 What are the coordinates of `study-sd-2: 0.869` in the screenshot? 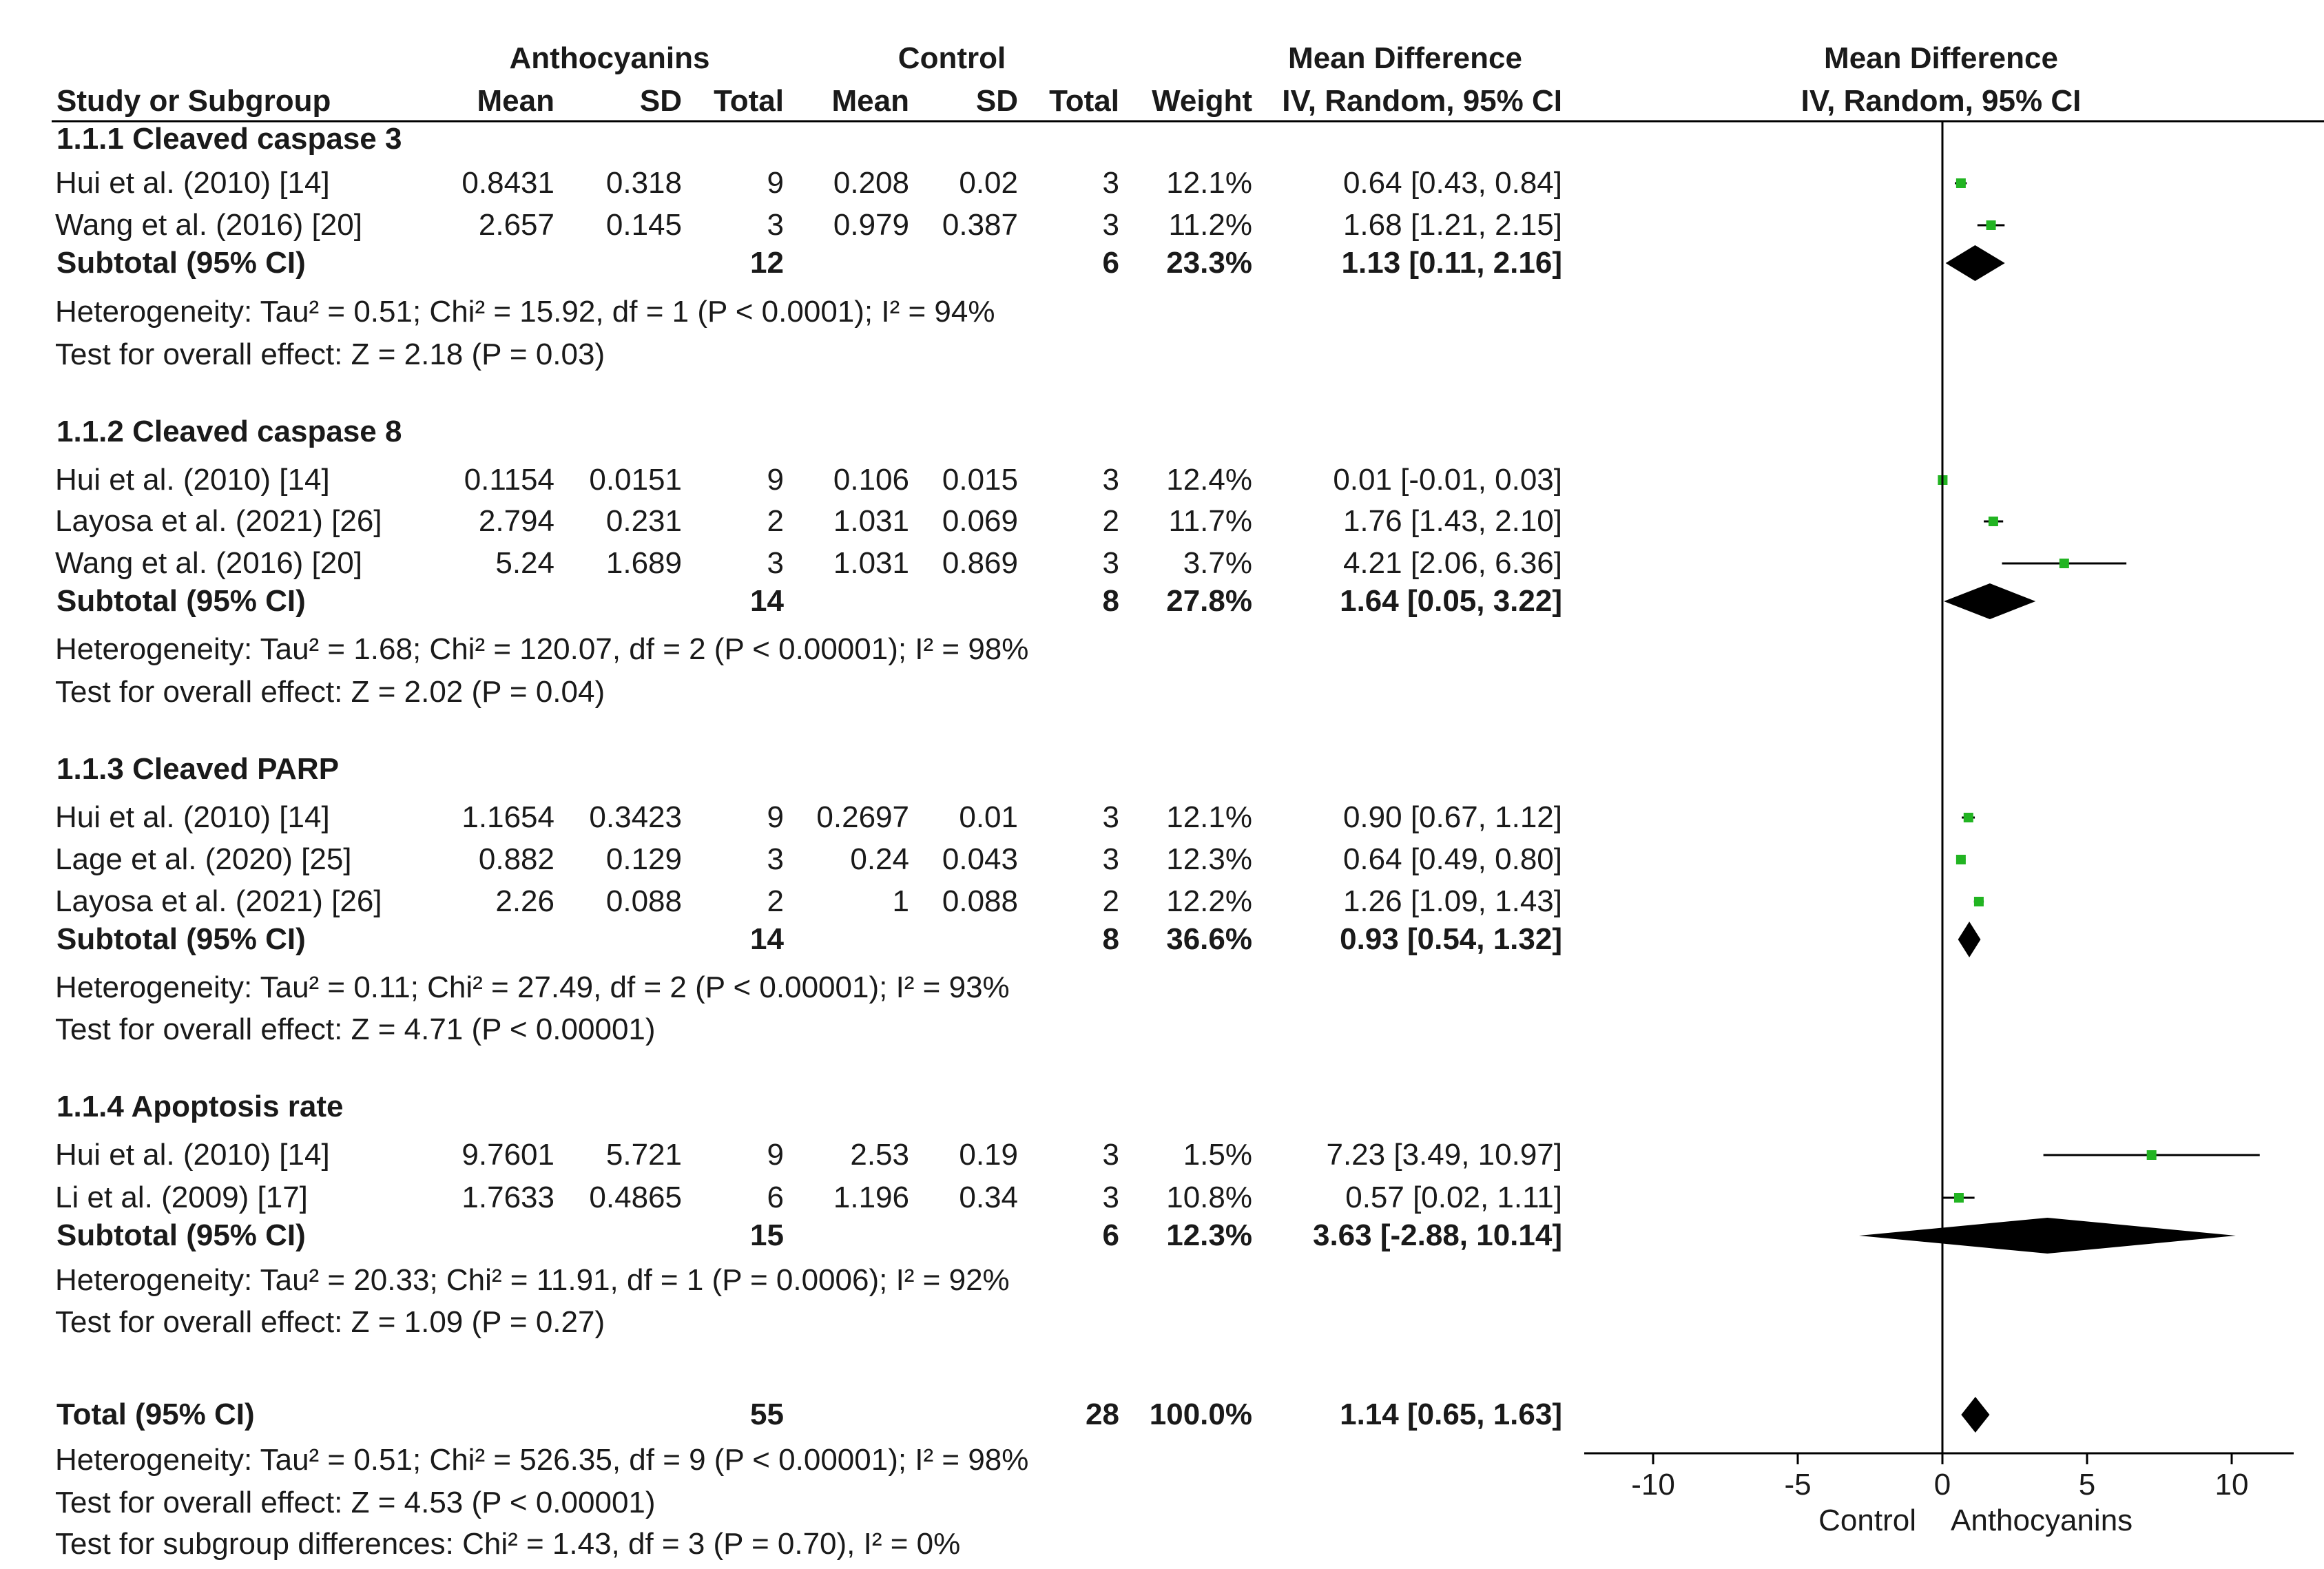 It's located at (980, 563).